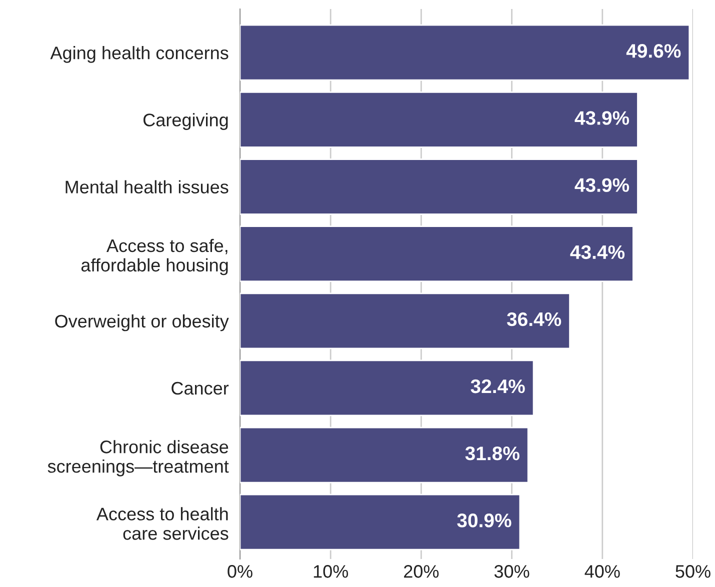 Image resolution: width=715 pixels, height=587 pixels. Describe the element at coordinates (653, 51) in the screenshot. I see `data-label: 49.6%` at that location.